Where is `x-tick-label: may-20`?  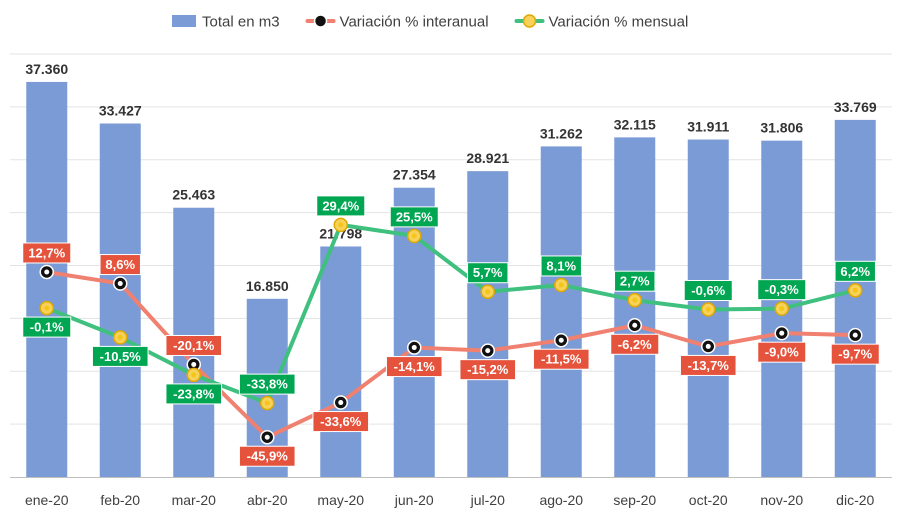
x-tick-label: may-20 is located at coordinates (340, 500).